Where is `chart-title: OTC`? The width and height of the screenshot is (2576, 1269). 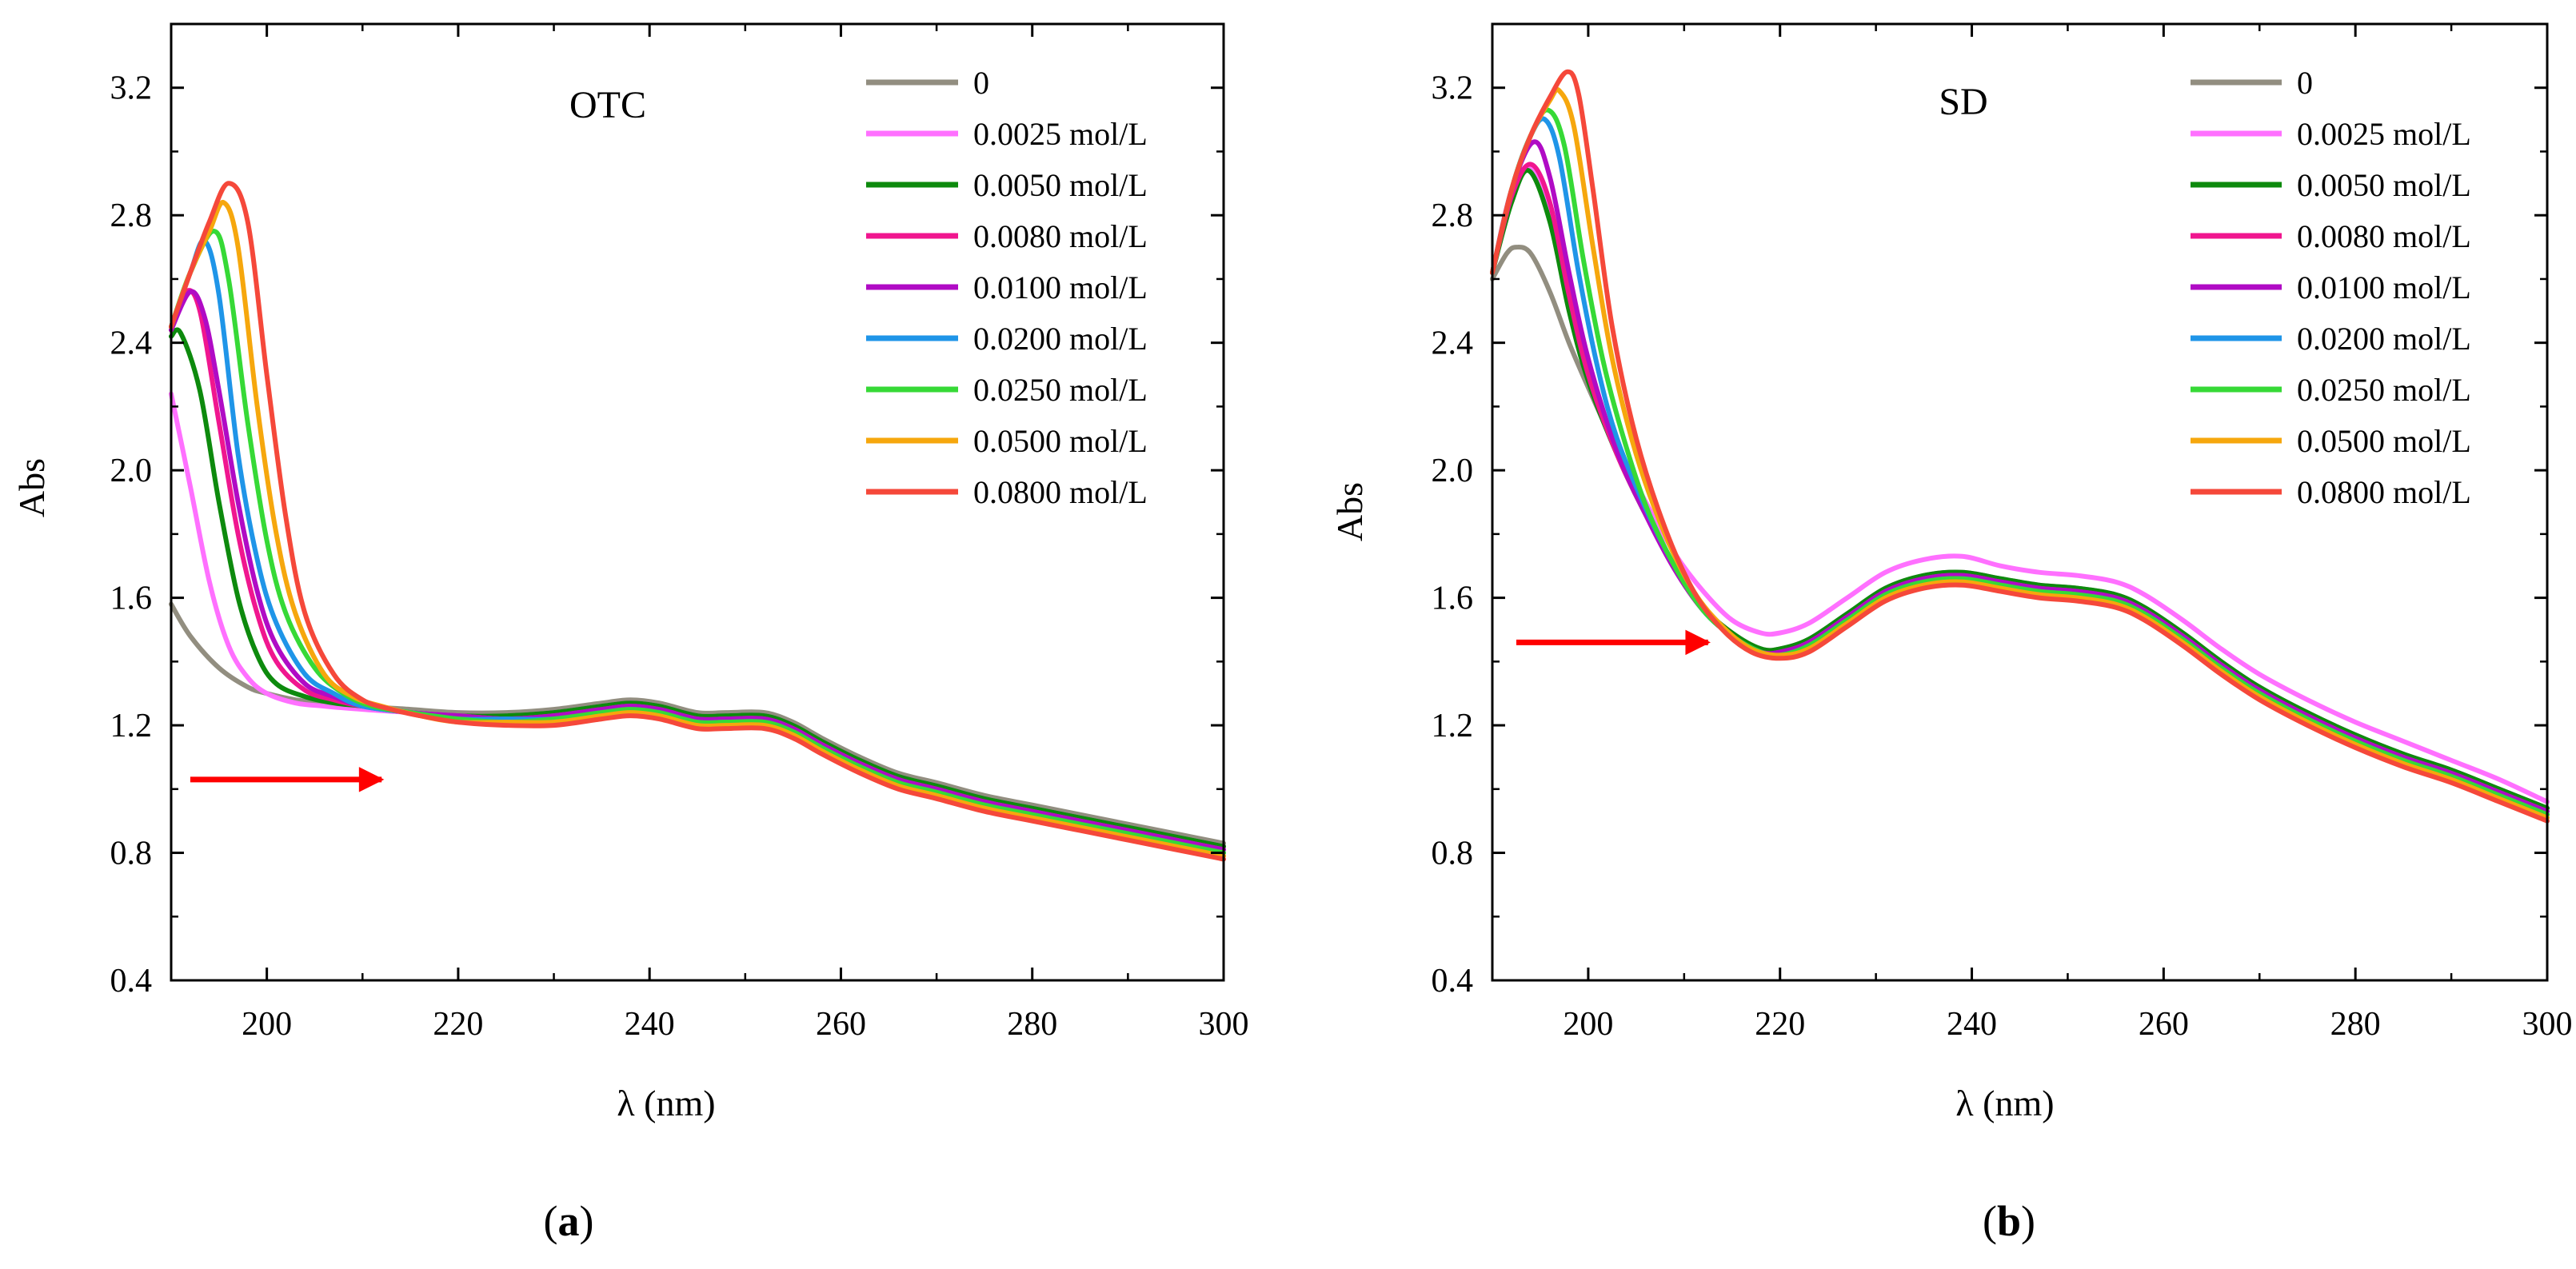 chart-title: OTC is located at coordinates (607, 105).